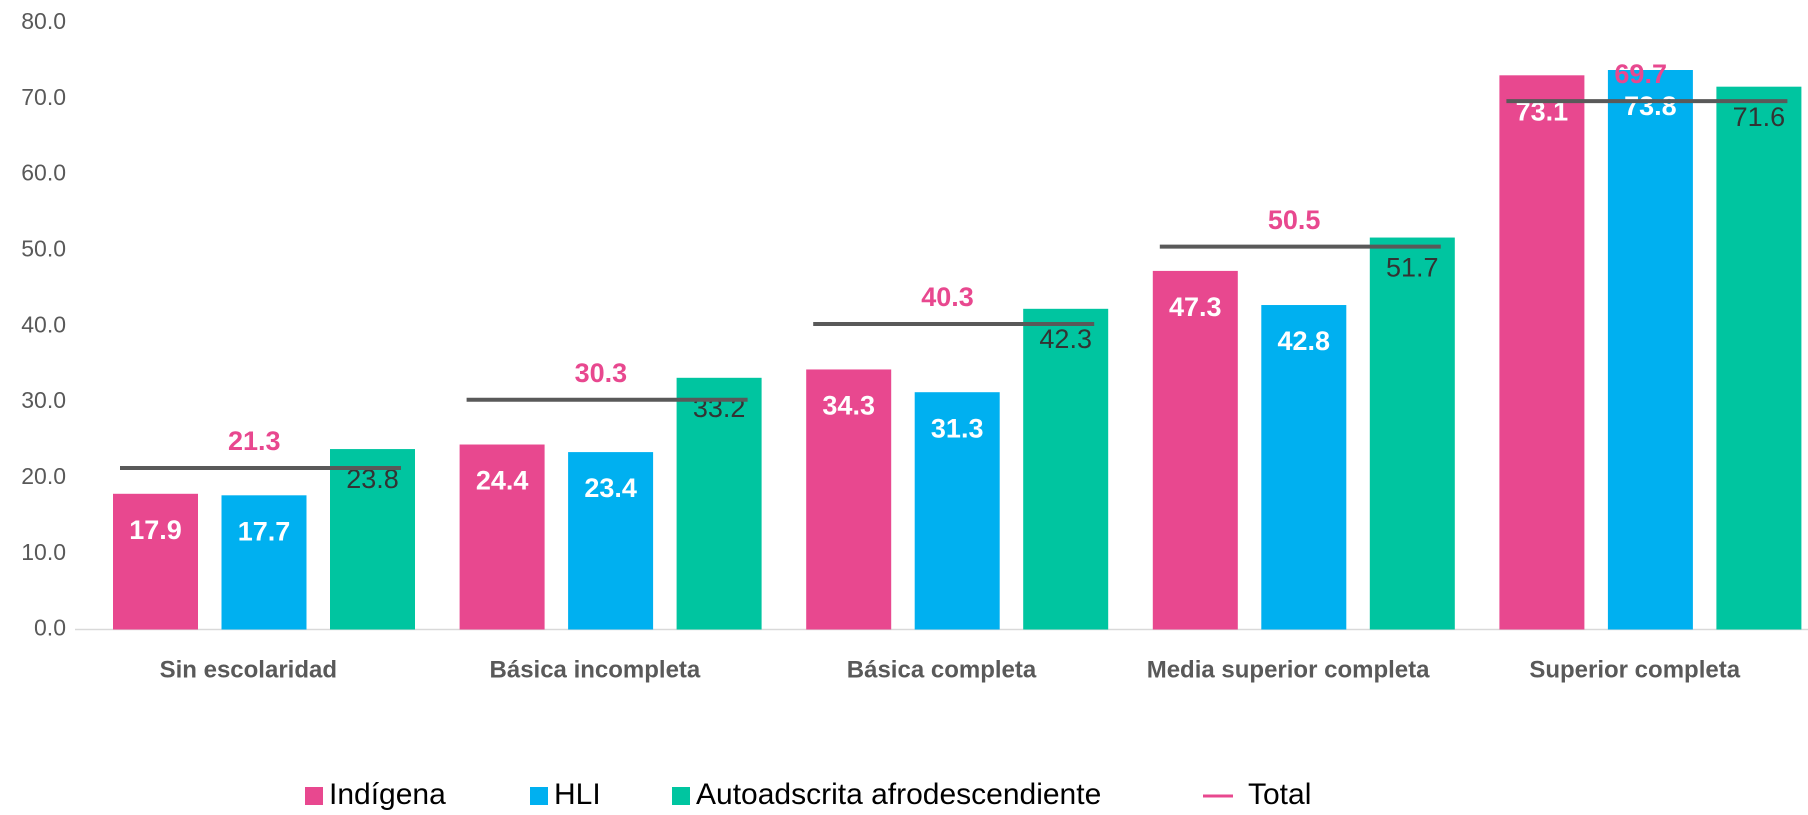 The height and width of the screenshot is (815, 1808). What do you see at coordinates (387, 794) in the screenshot?
I see `legend-label: Indígena` at bounding box center [387, 794].